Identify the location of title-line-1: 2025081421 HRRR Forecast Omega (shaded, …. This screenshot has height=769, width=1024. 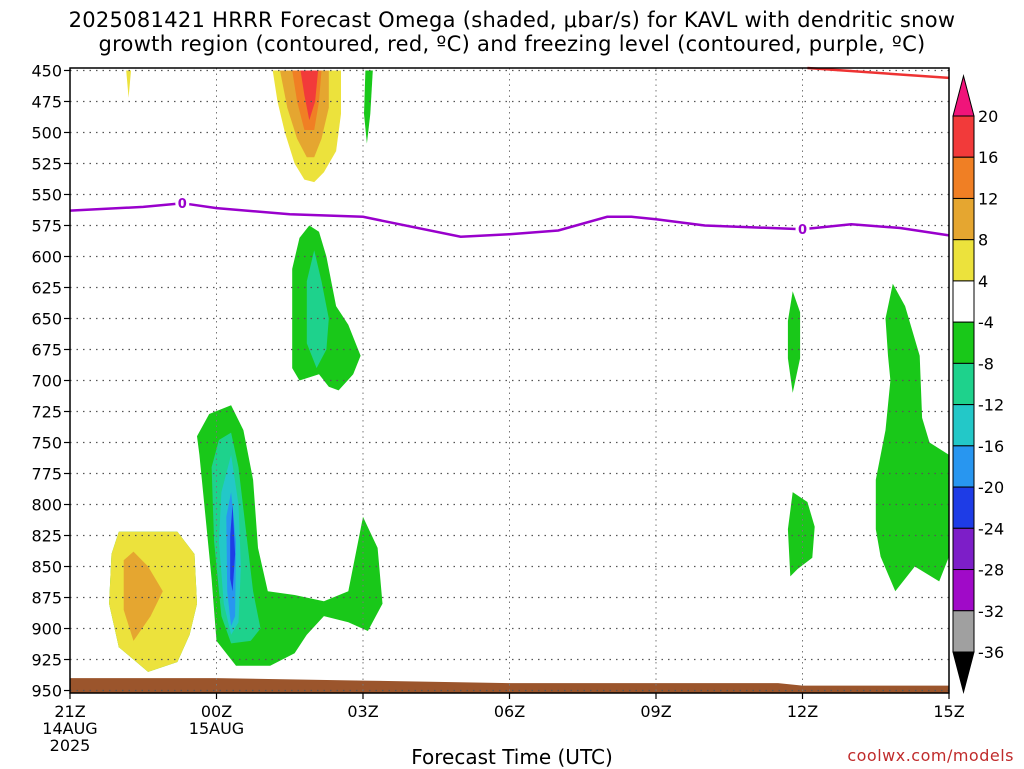
(512, 20).